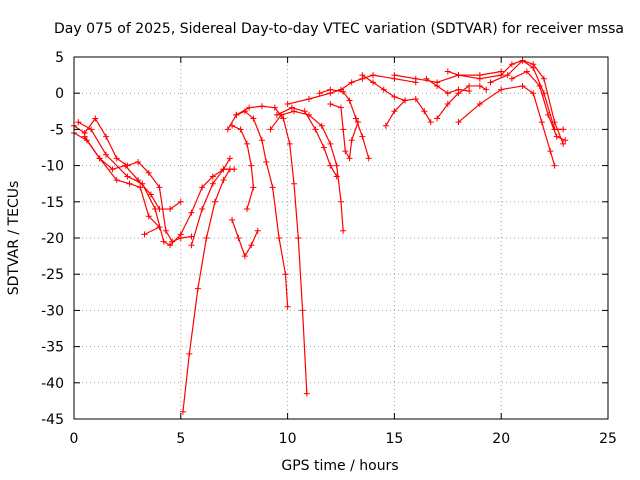 This screenshot has width=640, height=480. What do you see at coordinates (180, 439) in the screenshot?
I see `x-tick-label: 5` at bounding box center [180, 439].